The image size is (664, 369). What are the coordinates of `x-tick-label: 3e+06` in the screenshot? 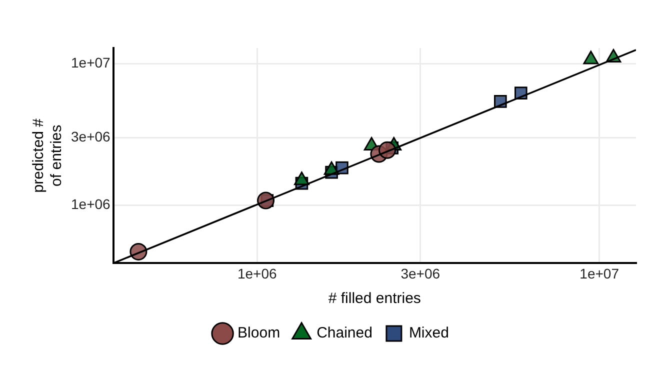 It's located at (420, 273).